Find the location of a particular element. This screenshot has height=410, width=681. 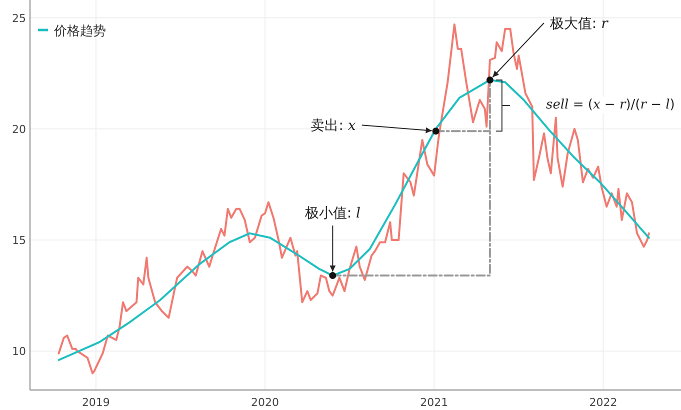

annotation: 极小值: l is located at coordinates (332, 214).